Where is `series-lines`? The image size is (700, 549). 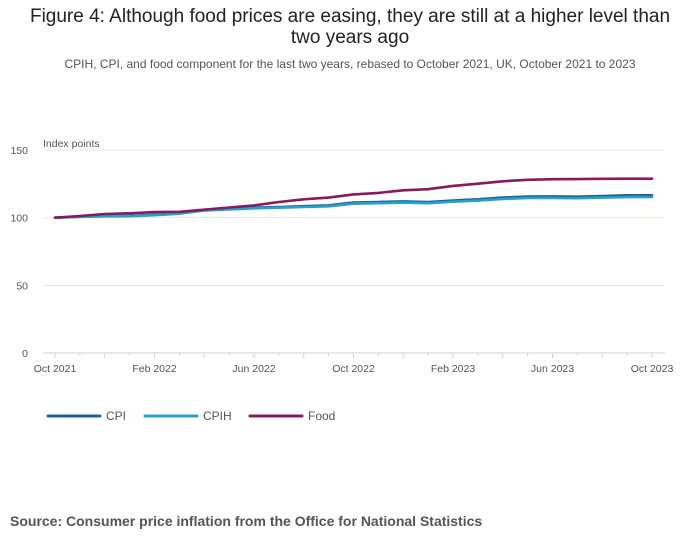
series-lines is located at coordinates (353, 198).